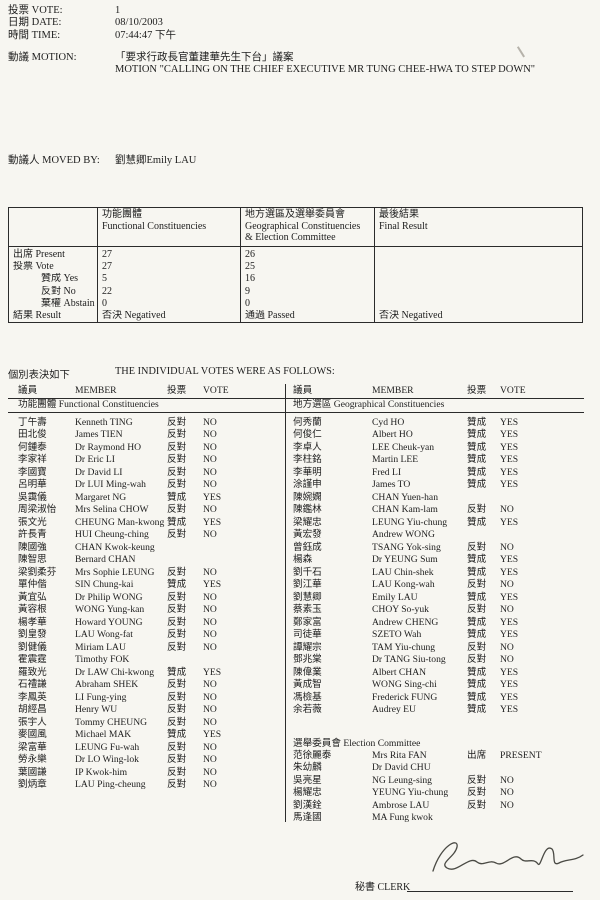 This screenshot has height=900, width=600. Describe the element at coordinates (307, 709) in the screenshot. I see `member-name-zh: 余若薇` at that location.